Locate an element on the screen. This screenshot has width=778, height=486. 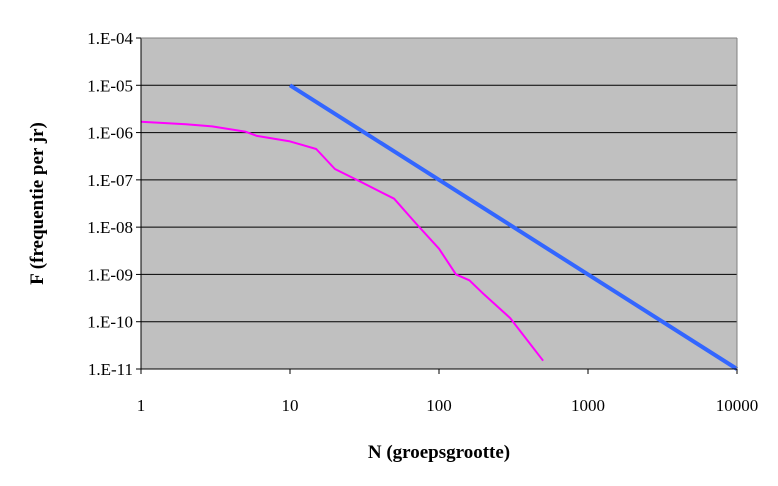
x-axis-title: N (groepsgrootte) is located at coordinates (439, 452).